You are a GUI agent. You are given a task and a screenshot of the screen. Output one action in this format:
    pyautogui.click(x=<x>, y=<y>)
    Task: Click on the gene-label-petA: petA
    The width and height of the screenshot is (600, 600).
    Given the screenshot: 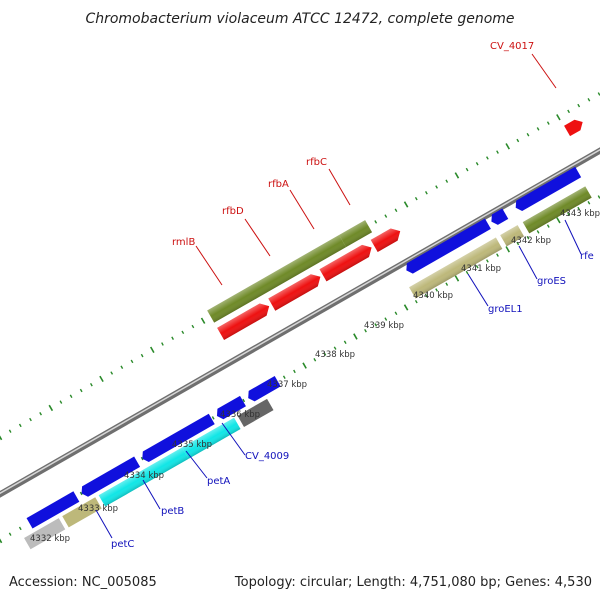 What is the action you would take?
    pyautogui.click(x=218, y=481)
    